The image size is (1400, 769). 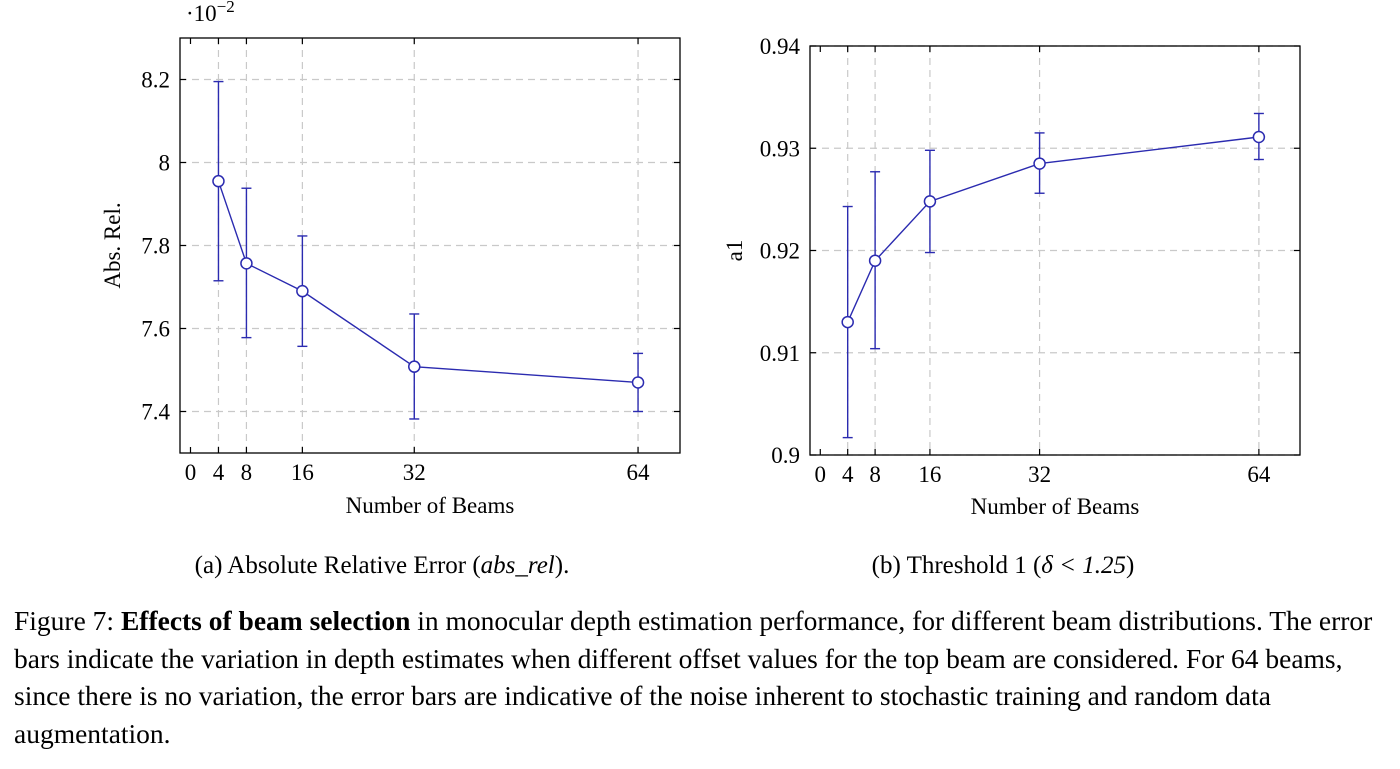 I want to click on y-tick-label: 7.8, so click(x=155, y=246).